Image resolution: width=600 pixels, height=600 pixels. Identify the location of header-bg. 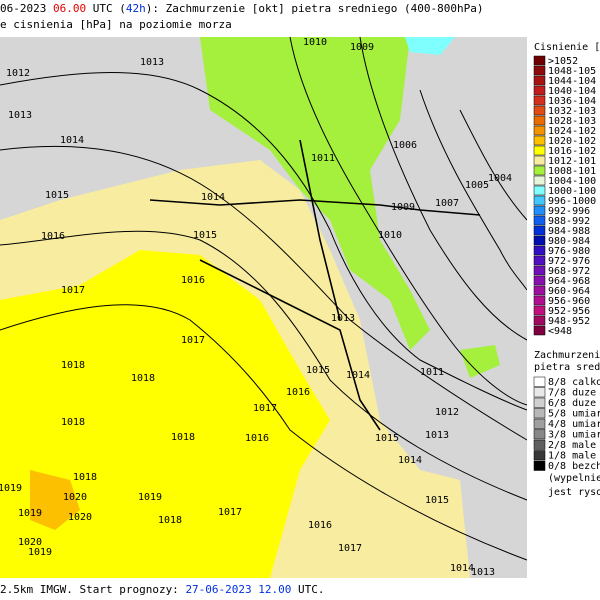
(263, 18).